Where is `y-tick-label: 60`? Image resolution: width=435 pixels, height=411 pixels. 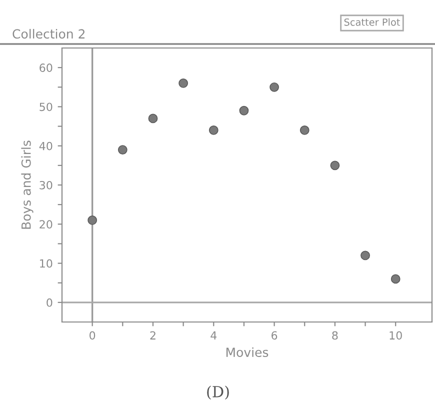
y-tick-label: 60 is located at coordinates (46, 68).